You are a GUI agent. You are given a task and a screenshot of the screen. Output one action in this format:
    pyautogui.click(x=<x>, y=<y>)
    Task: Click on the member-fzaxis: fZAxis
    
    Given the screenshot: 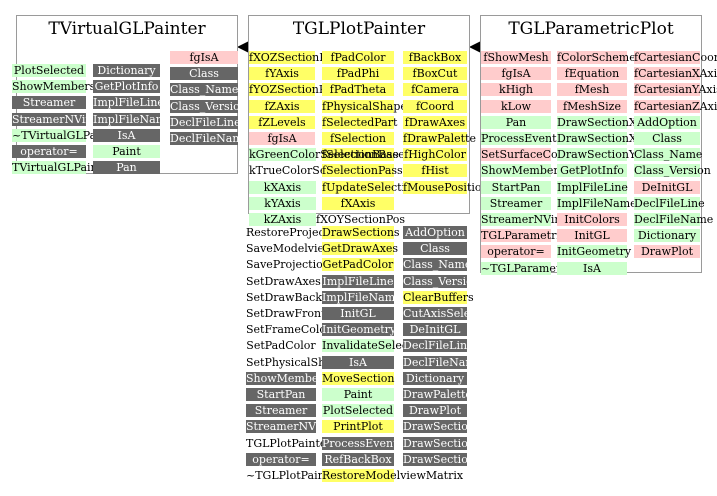 What is the action you would take?
    pyautogui.click(x=282, y=106)
    